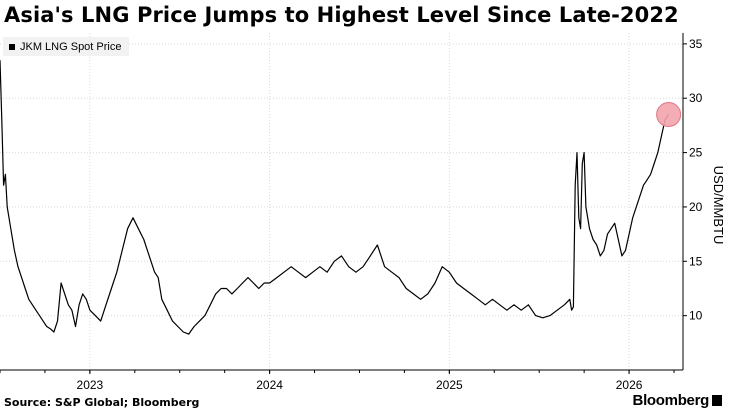 Image resolution: width=730 pixels, height=411 pixels. What do you see at coordinates (693, 180) in the screenshot?
I see `y-axis-ticks: 10 15 20 25 30 35` at bounding box center [693, 180].